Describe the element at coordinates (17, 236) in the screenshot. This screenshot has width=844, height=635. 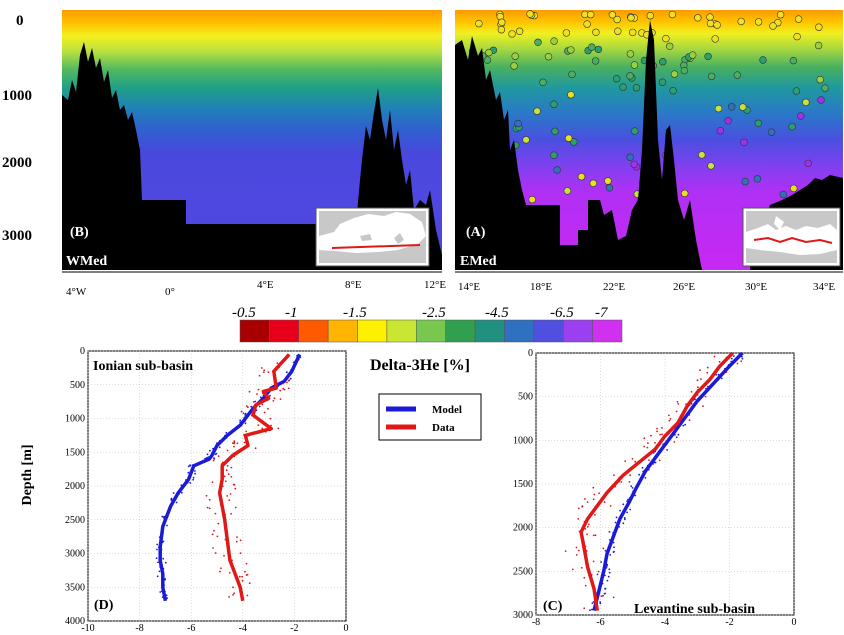
I see `depth-tick-3000: 3000` at that location.